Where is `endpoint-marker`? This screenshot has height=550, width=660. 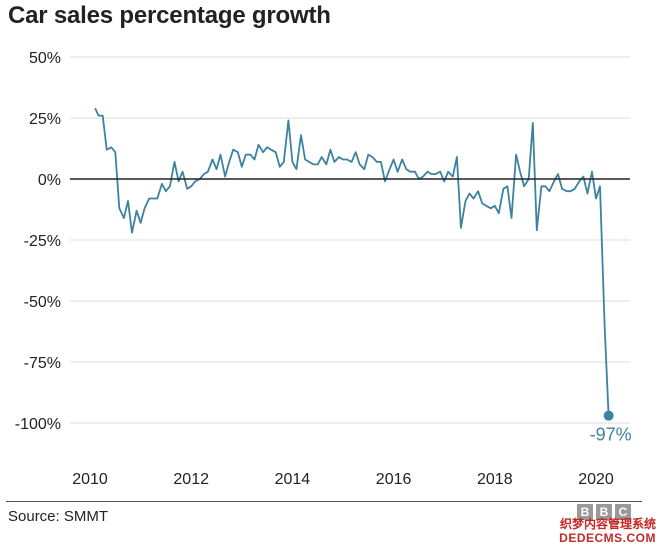 endpoint-marker is located at coordinates (608, 415).